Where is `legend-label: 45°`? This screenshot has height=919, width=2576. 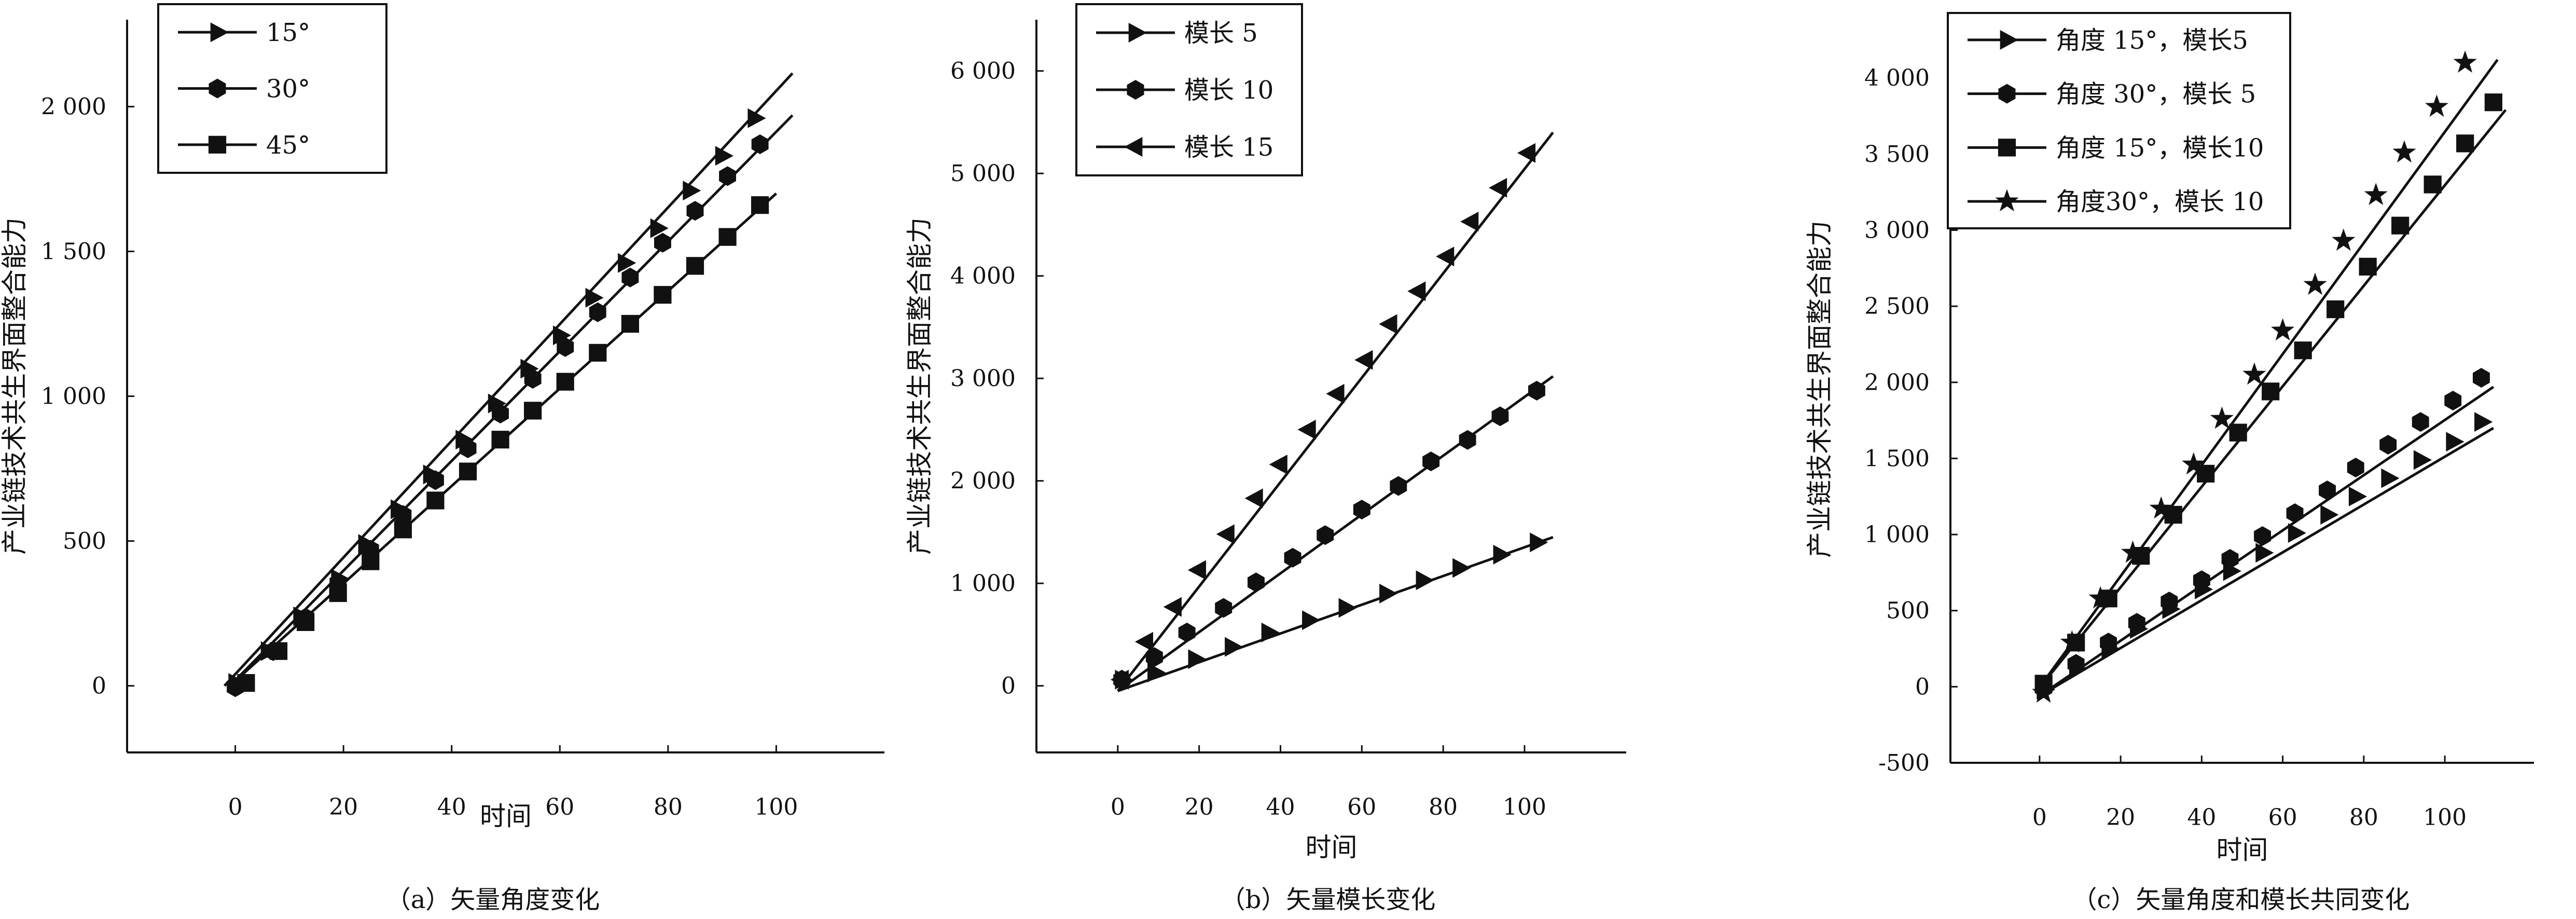
legend-label: 45° is located at coordinates (288, 145).